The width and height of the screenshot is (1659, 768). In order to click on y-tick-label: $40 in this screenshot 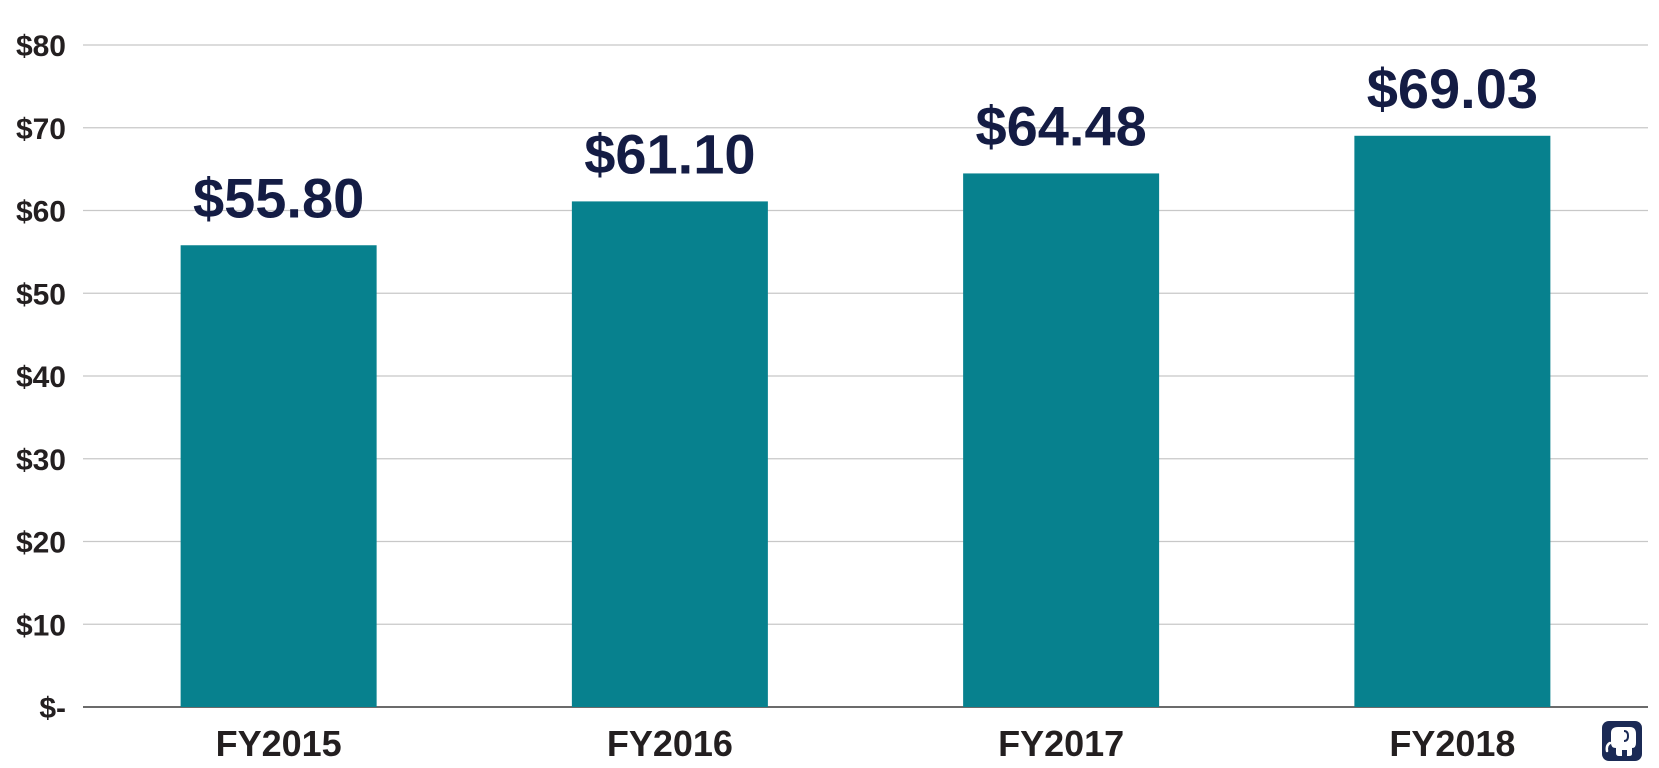, I will do `click(41, 377)`.